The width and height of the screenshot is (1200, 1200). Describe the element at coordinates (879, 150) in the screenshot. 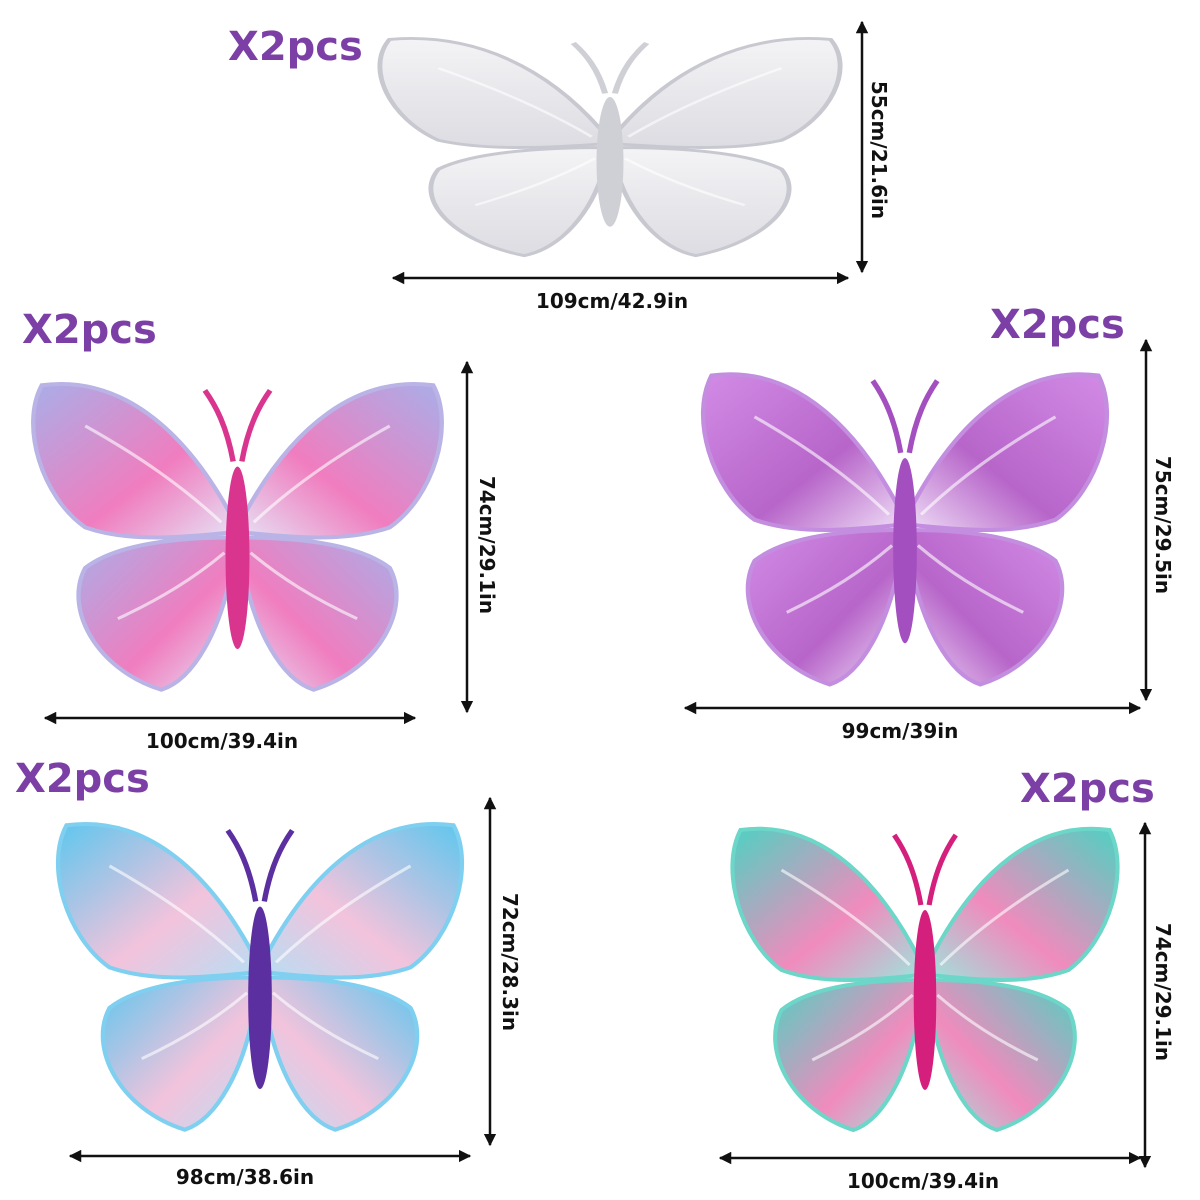

I see `height-label: 55cm/21.6in` at that location.